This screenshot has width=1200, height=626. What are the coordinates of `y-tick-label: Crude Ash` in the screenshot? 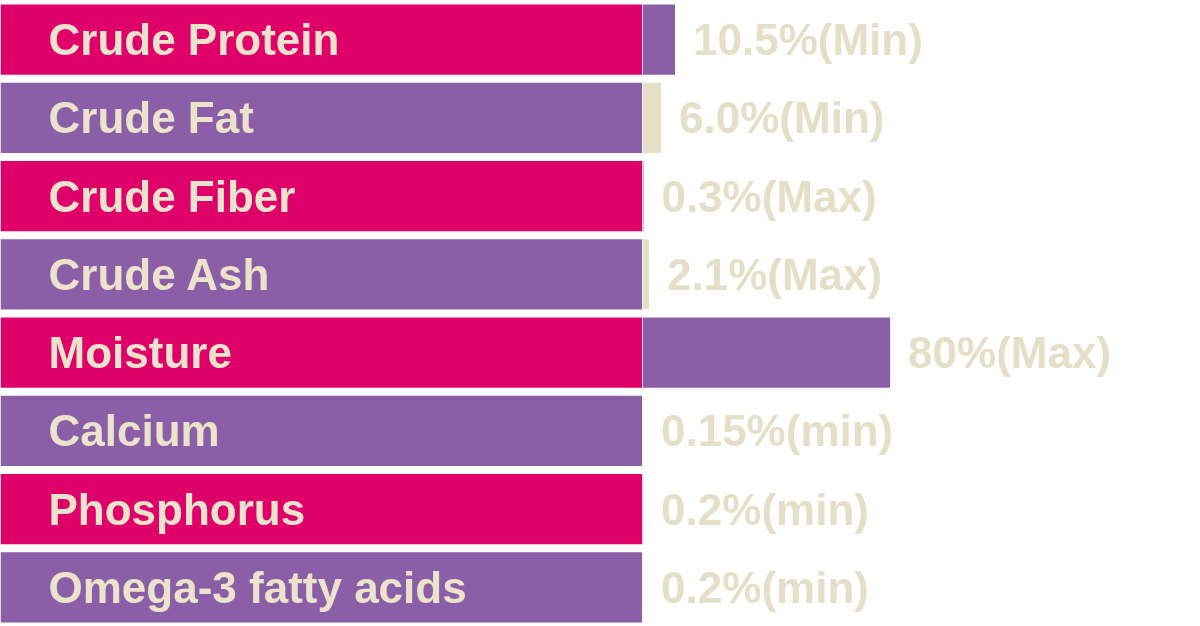 It's located at (159, 274).